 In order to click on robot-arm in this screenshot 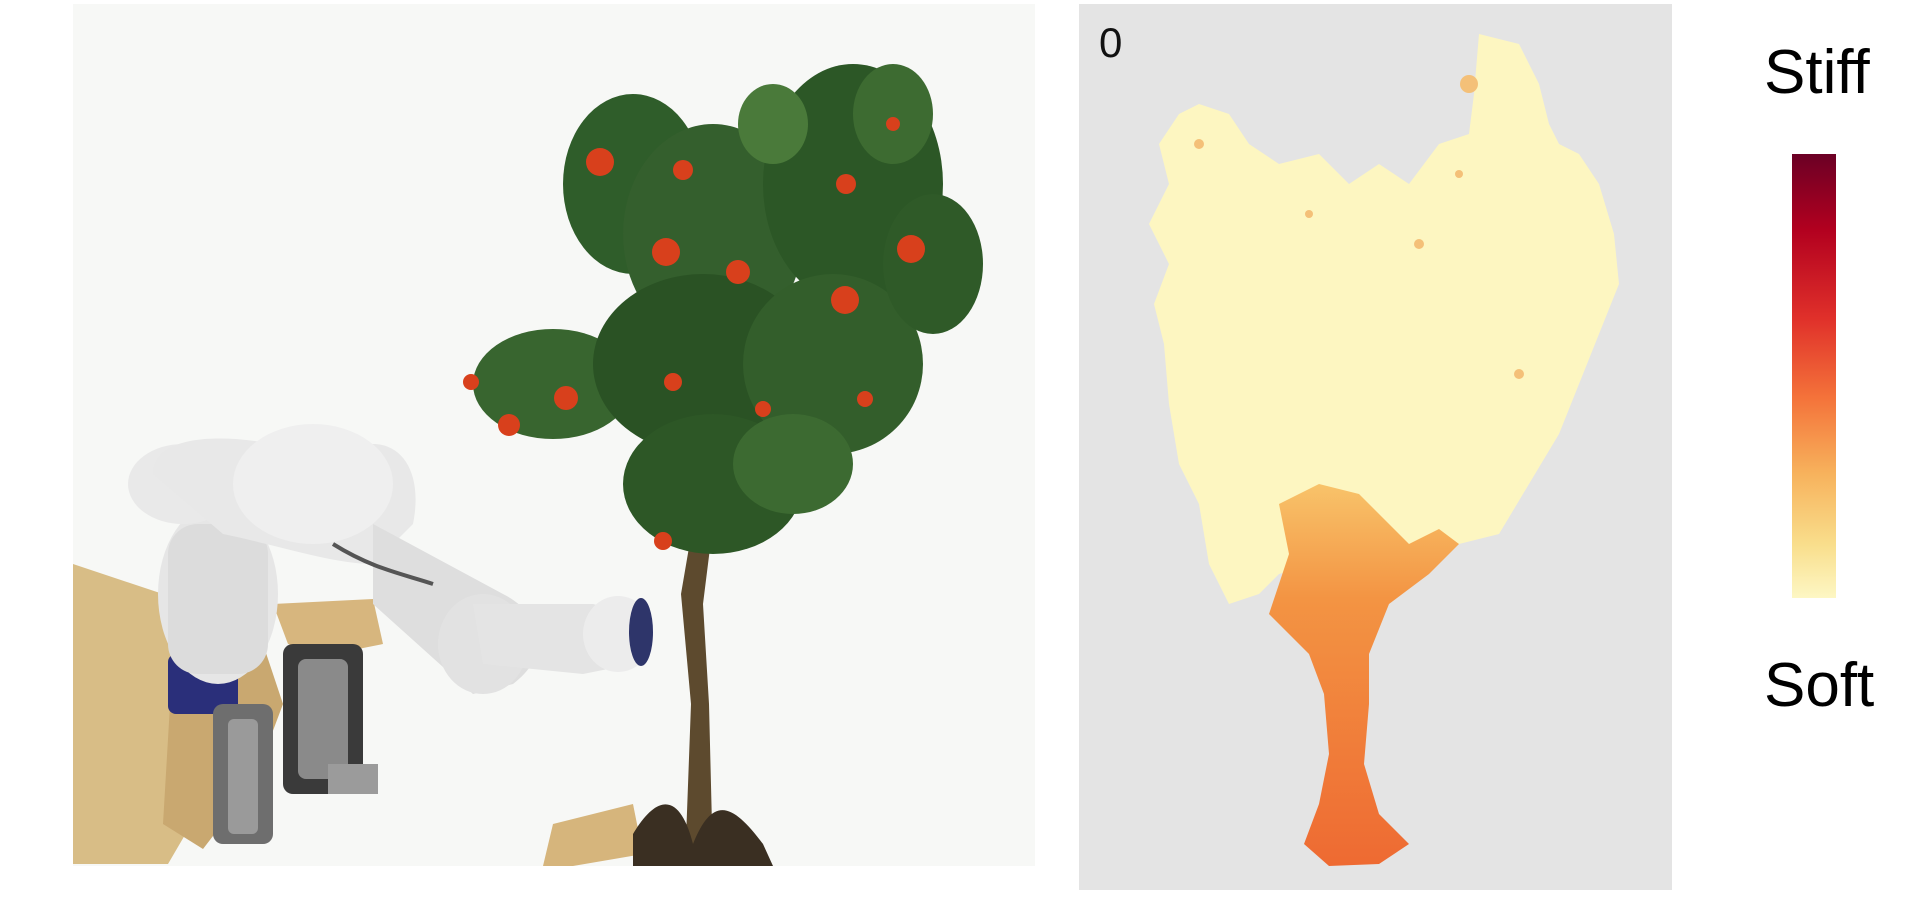, I will do `click(390, 559)`.